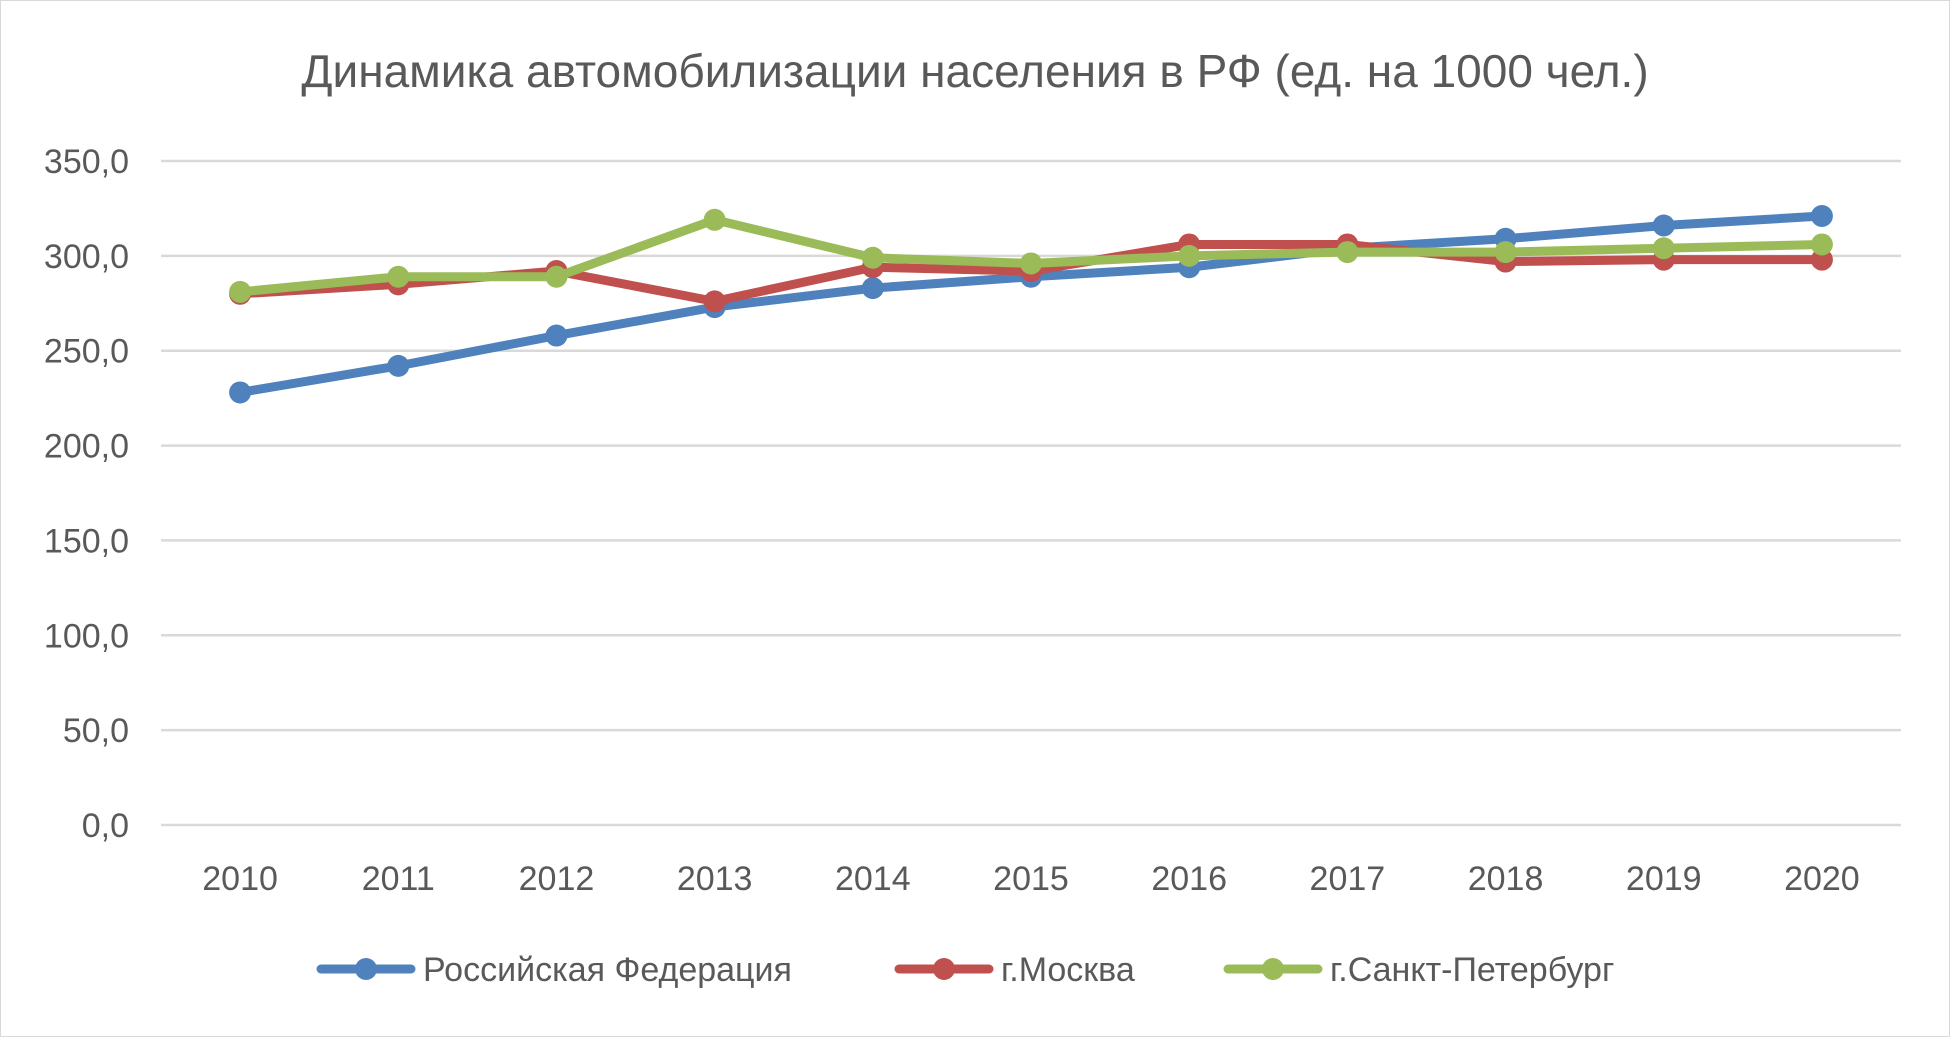 Image resolution: width=1950 pixels, height=1041 pixels. Describe the element at coordinates (1822, 879) in the screenshot. I see `x-tick-label: 2020` at that location.